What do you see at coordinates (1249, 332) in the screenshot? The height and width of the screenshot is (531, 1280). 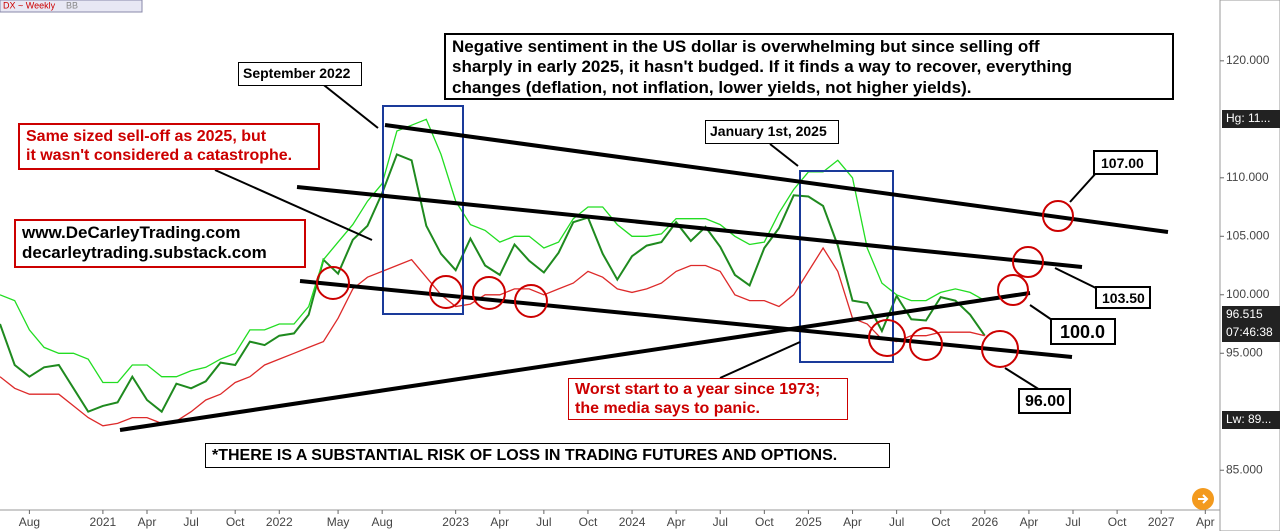 I see `last-time: 07:46:38` at bounding box center [1249, 332].